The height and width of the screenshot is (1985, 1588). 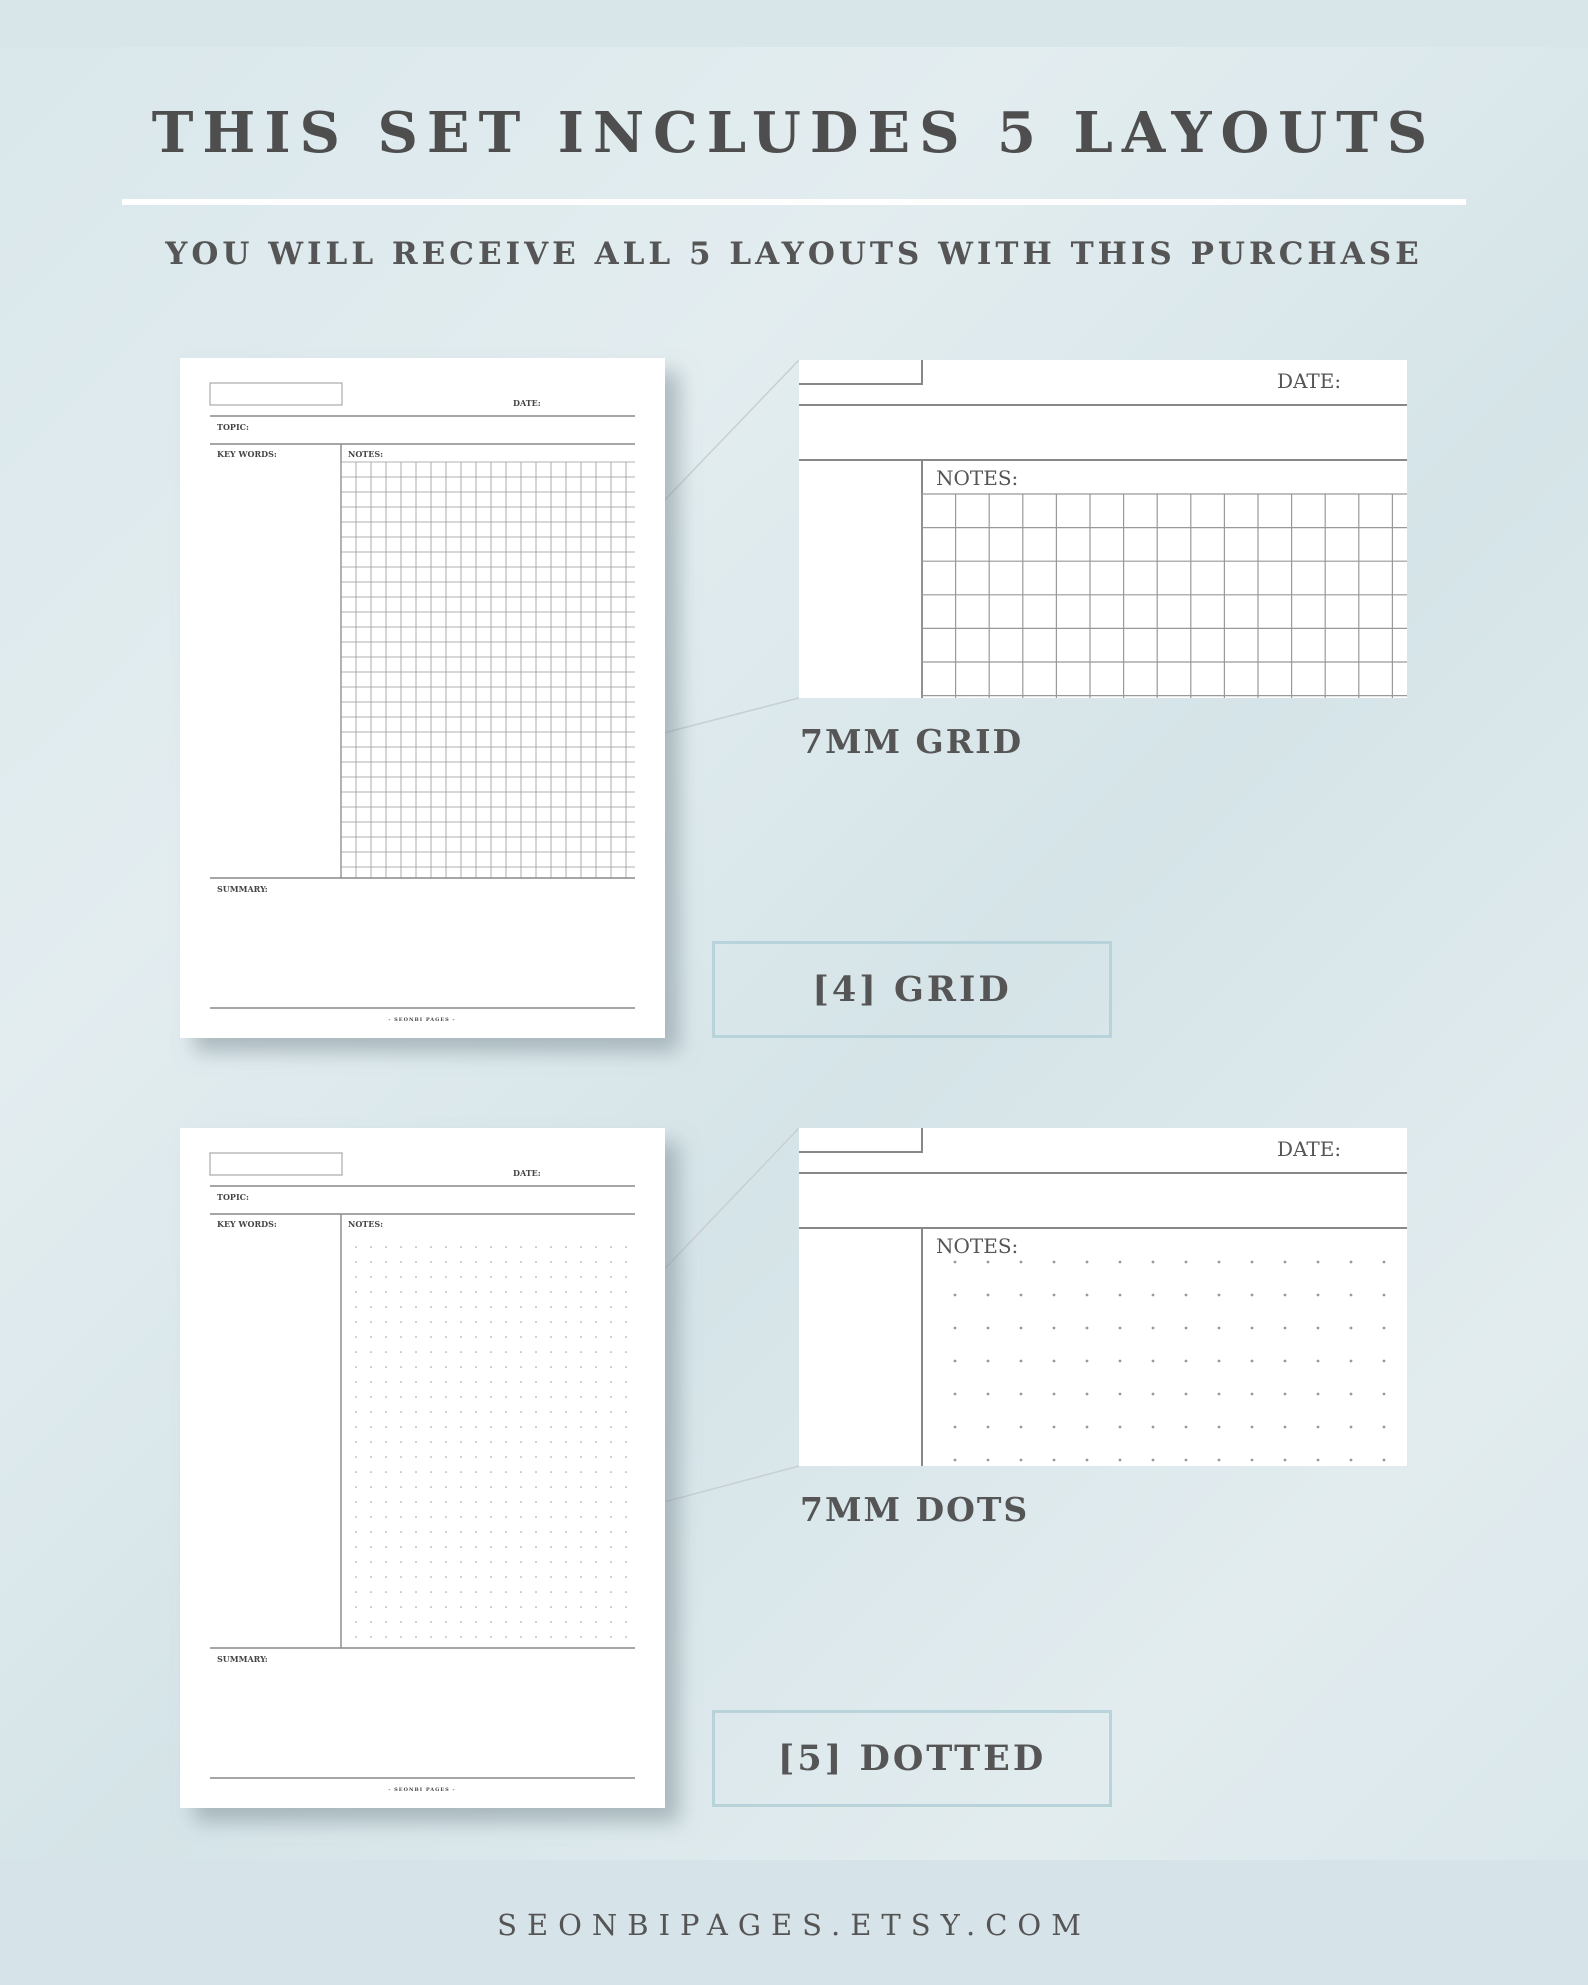 What do you see at coordinates (912, 1758) in the screenshot?
I see `dotted-layout-label: [5] DOTTED` at bounding box center [912, 1758].